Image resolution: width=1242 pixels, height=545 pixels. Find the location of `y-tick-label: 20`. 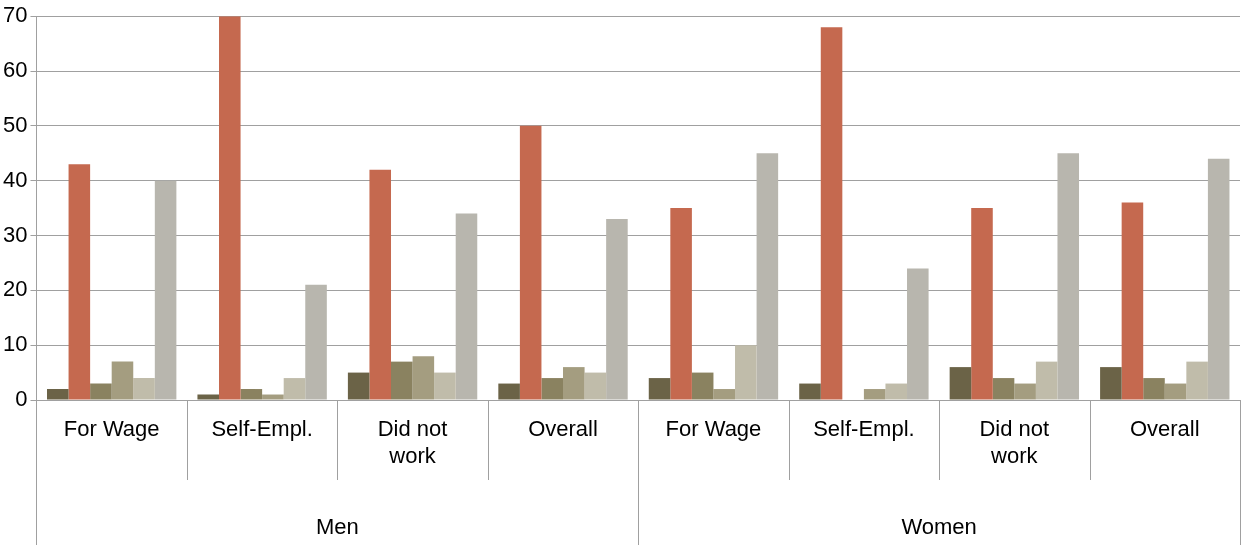

y-tick-label: 20 is located at coordinates (15, 289).